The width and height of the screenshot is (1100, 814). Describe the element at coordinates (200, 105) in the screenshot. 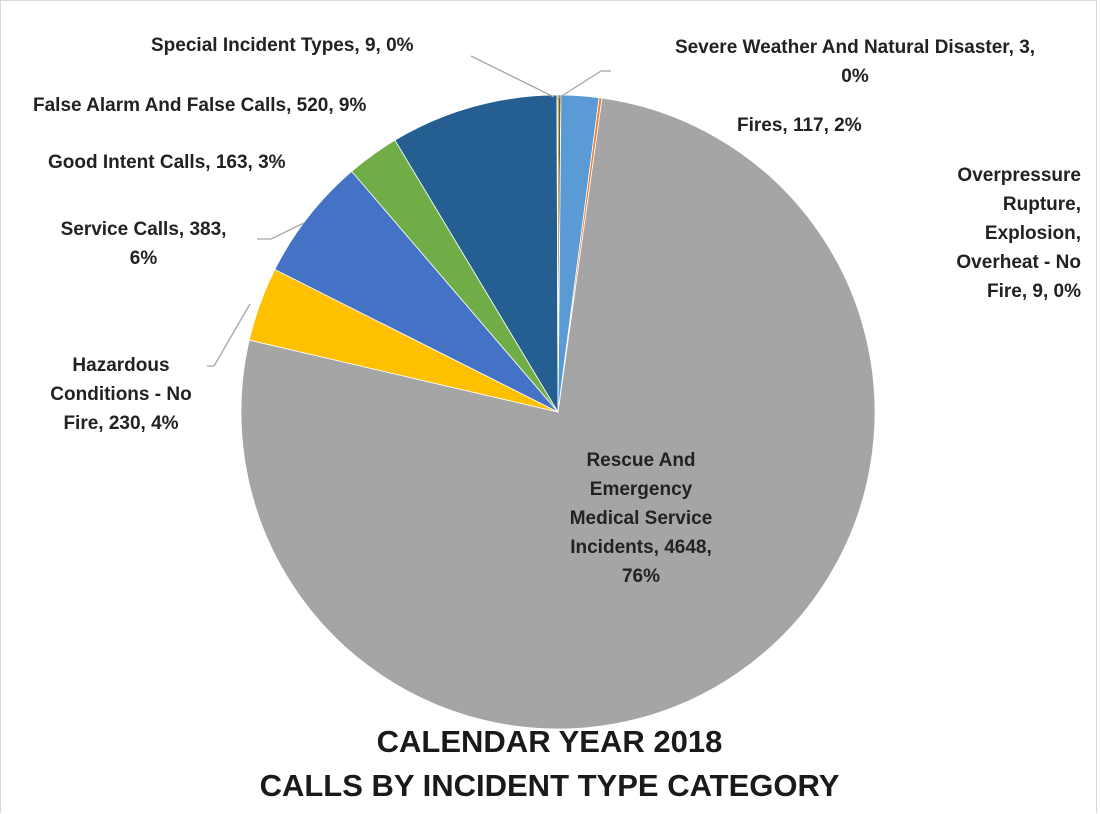

I see `data-label-false-alarm: False Alarm And False Calls, 520, 9%` at that location.